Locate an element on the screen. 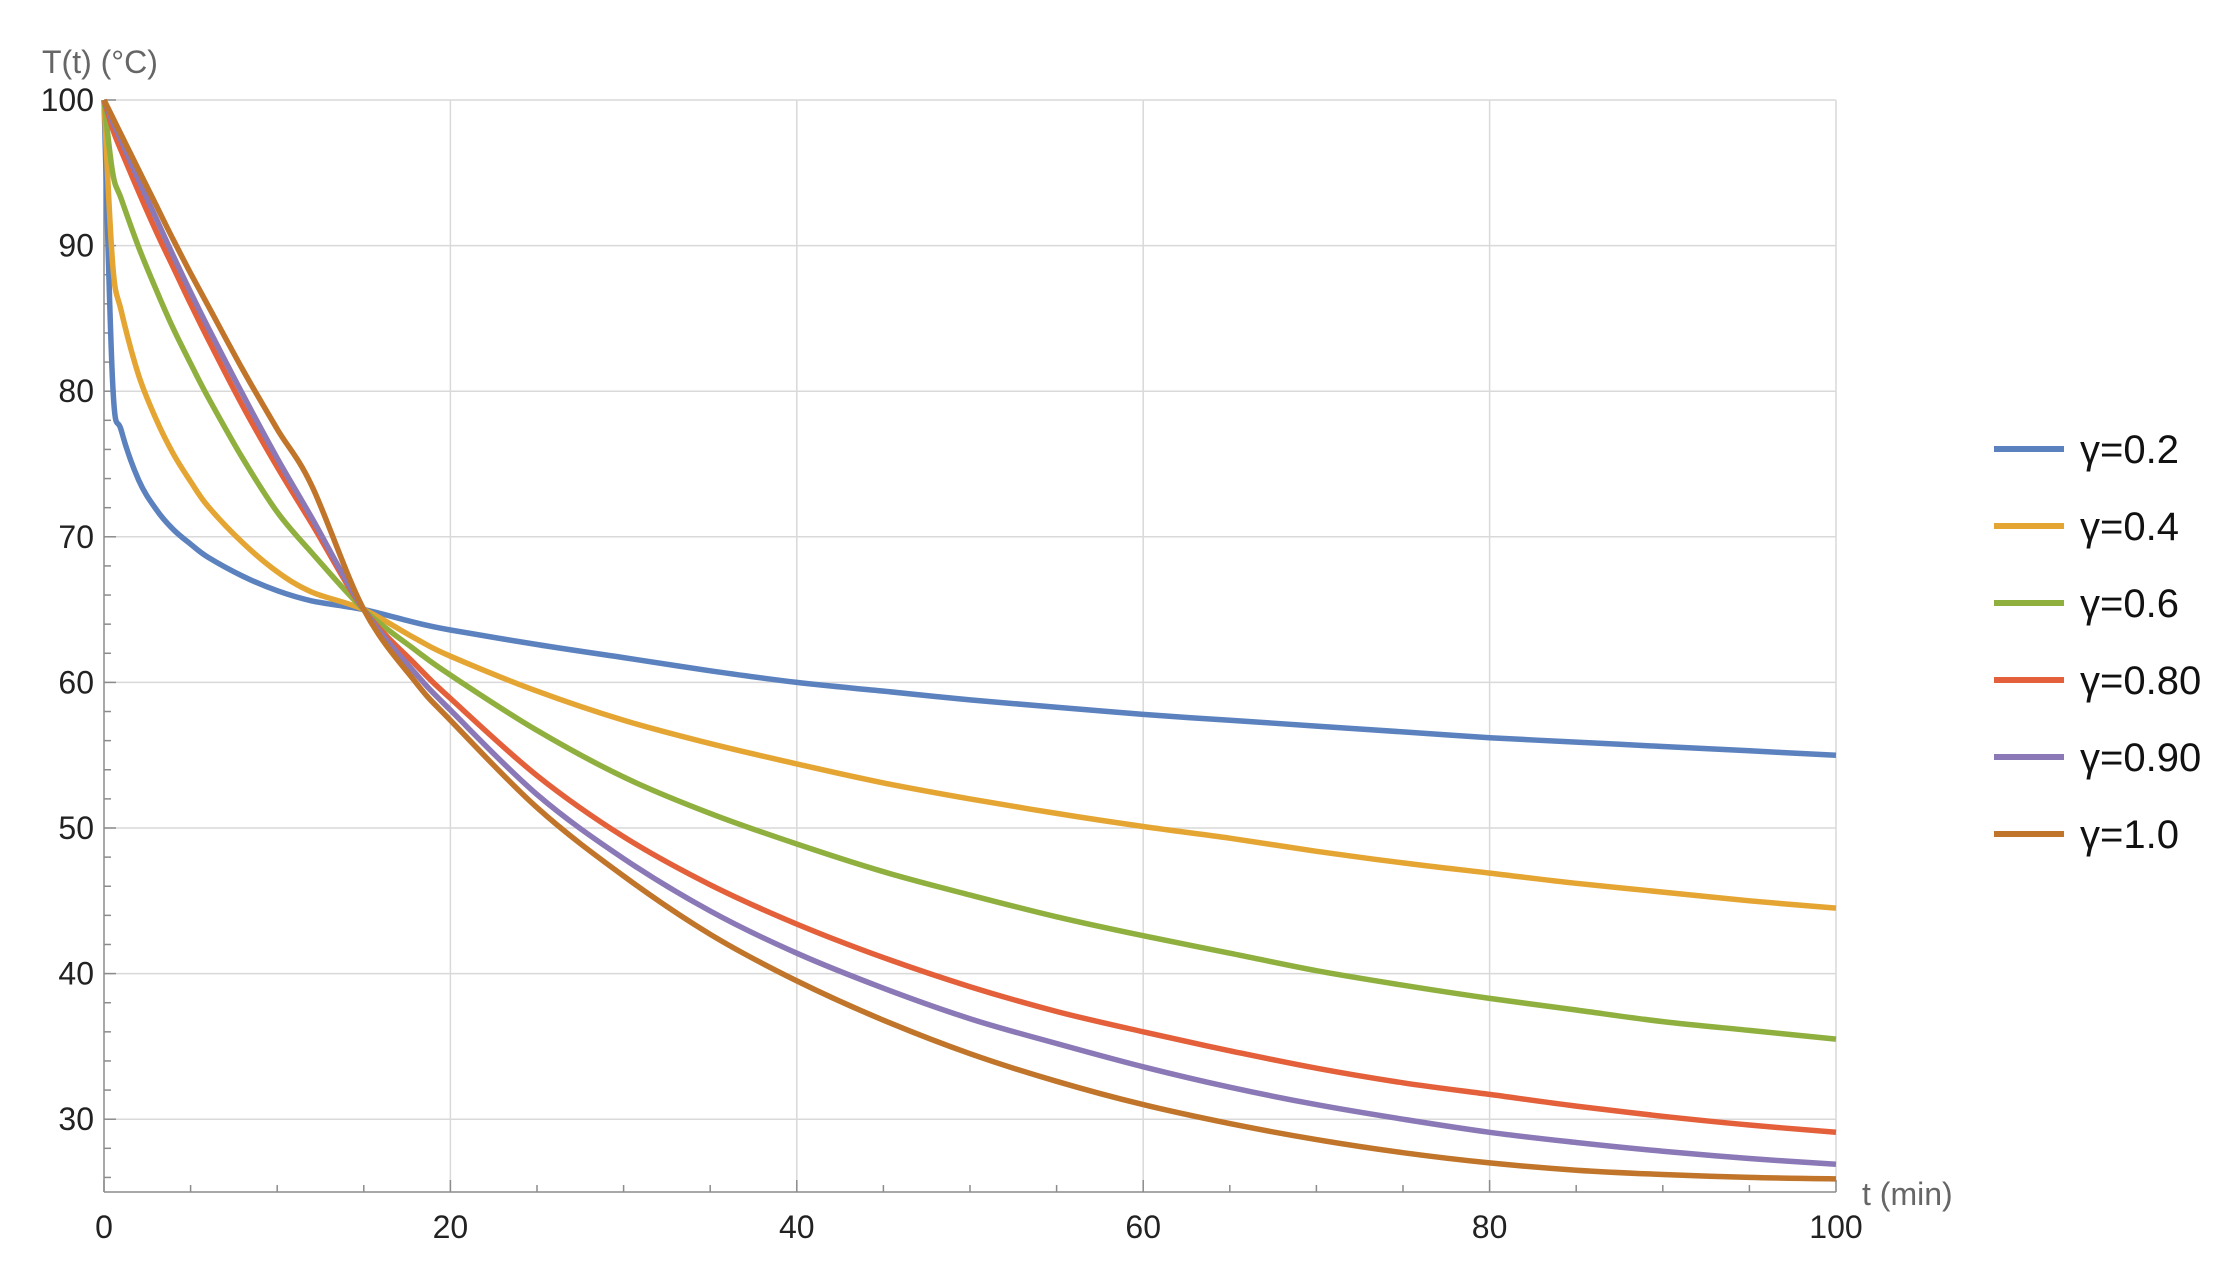 The height and width of the screenshot is (1284, 2238). x-tick-label: 20 is located at coordinates (451, 1227).